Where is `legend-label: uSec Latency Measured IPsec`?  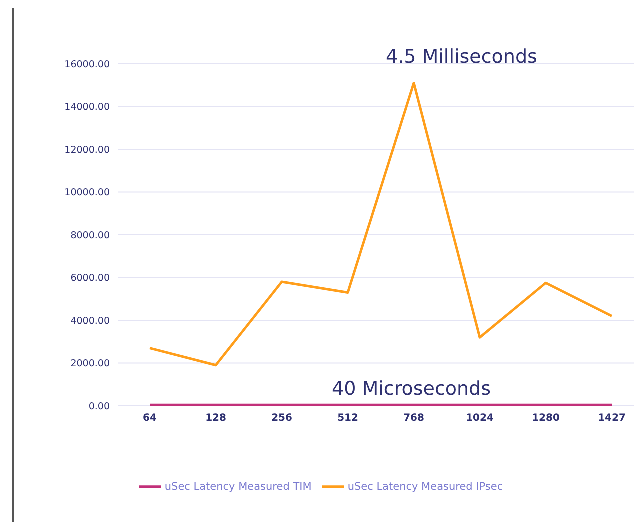
legend-label: uSec Latency Measured IPsec is located at coordinates (426, 486).